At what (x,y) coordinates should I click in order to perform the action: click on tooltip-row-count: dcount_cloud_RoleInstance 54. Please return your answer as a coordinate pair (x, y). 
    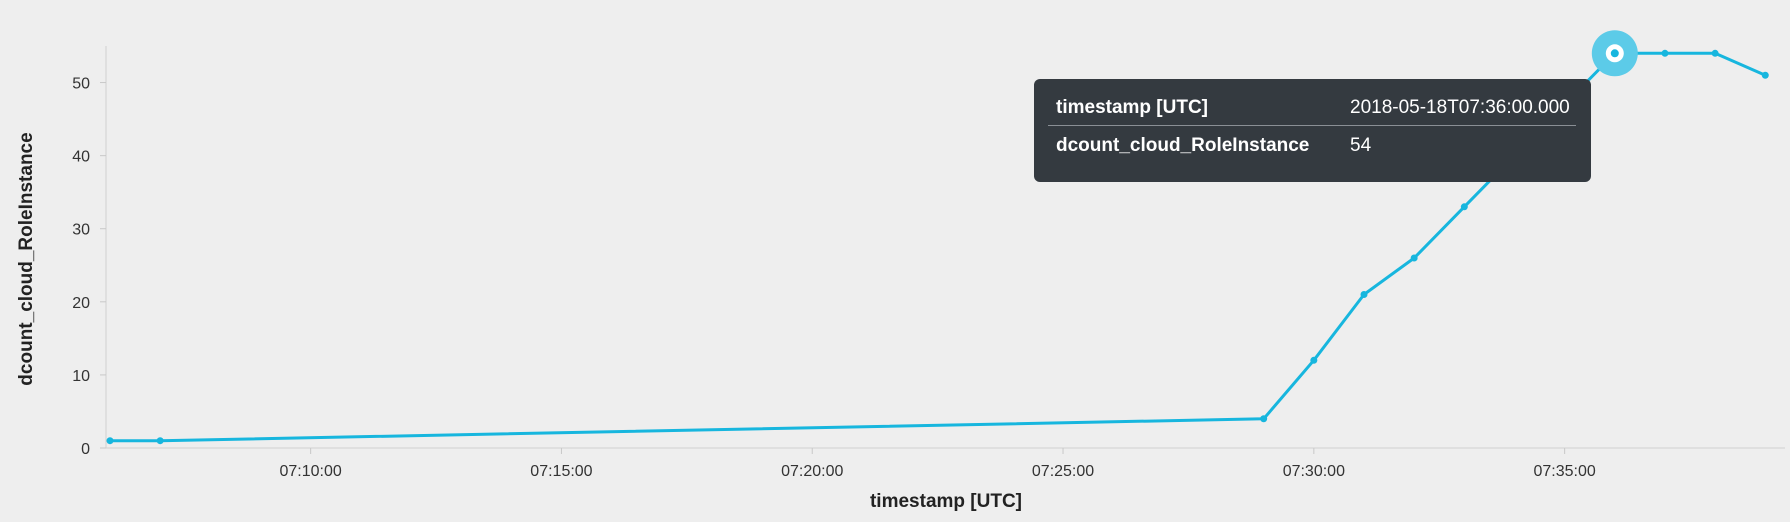
    Looking at the image, I should click on (1312, 146).